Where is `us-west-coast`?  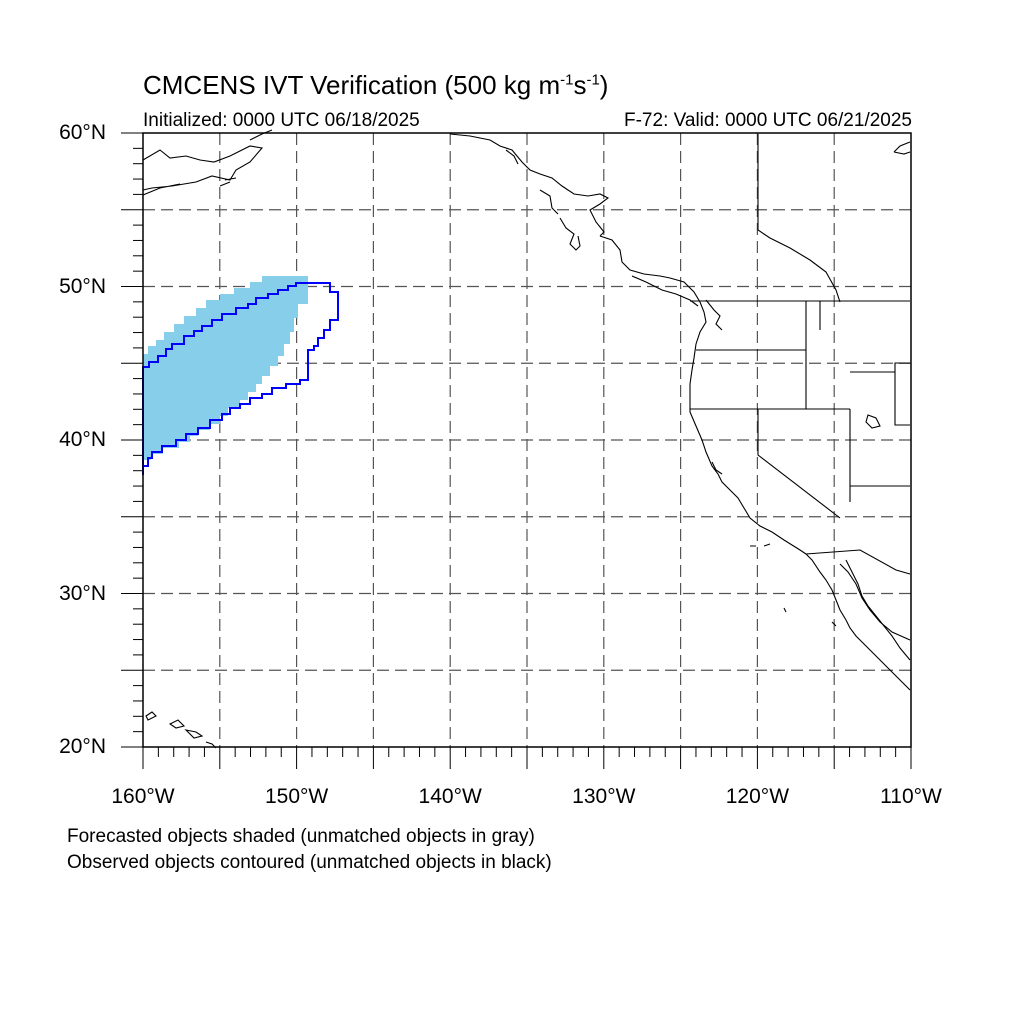
us-west-coast is located at coordinates (748, 449).